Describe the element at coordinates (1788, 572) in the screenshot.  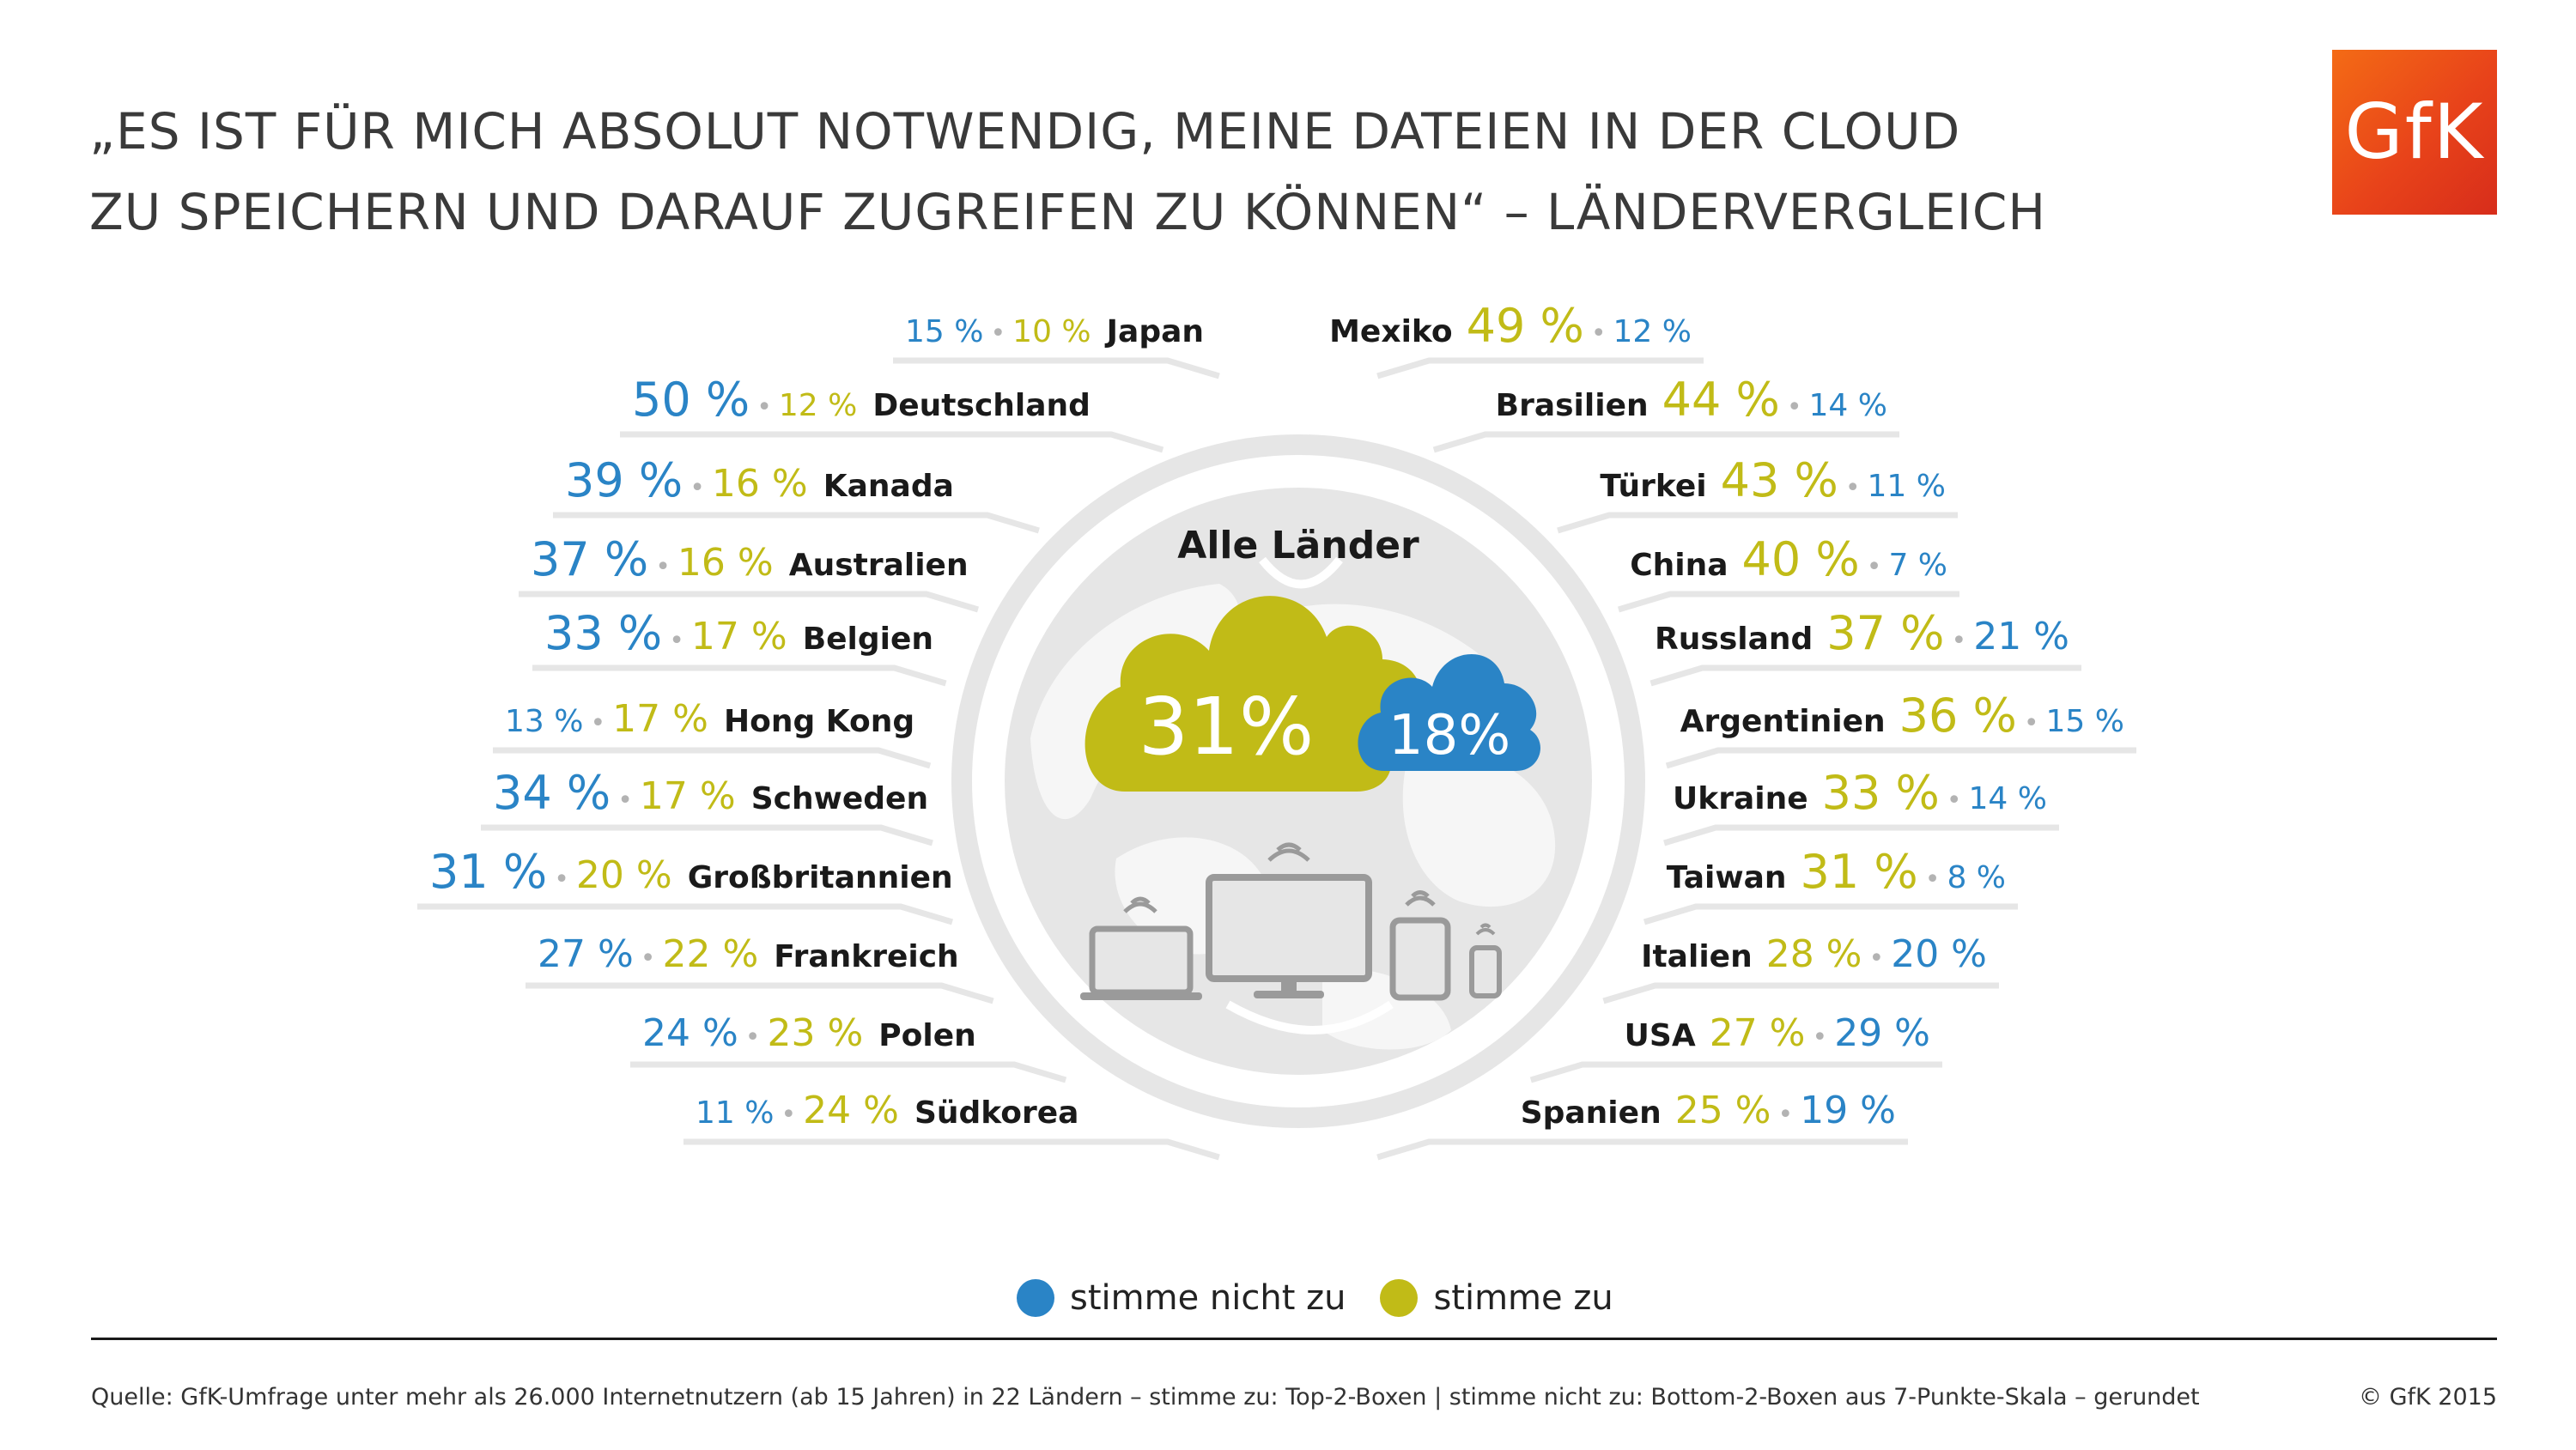
I see `country-row-3: China 40 % • 7 %` at that location.